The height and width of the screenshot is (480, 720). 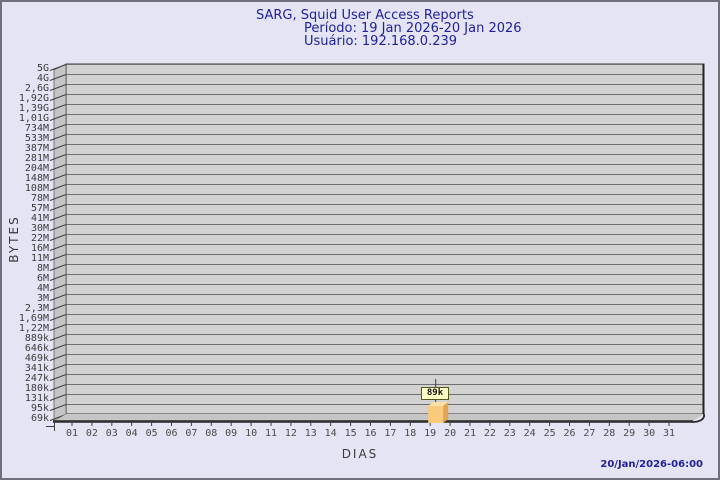 I want to click on y-tick-label: 69k, so click(x=39, y=418).